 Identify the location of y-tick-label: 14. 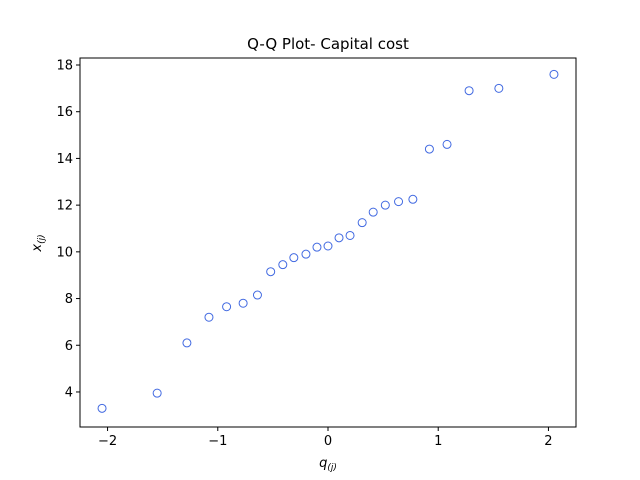
(64, 159).